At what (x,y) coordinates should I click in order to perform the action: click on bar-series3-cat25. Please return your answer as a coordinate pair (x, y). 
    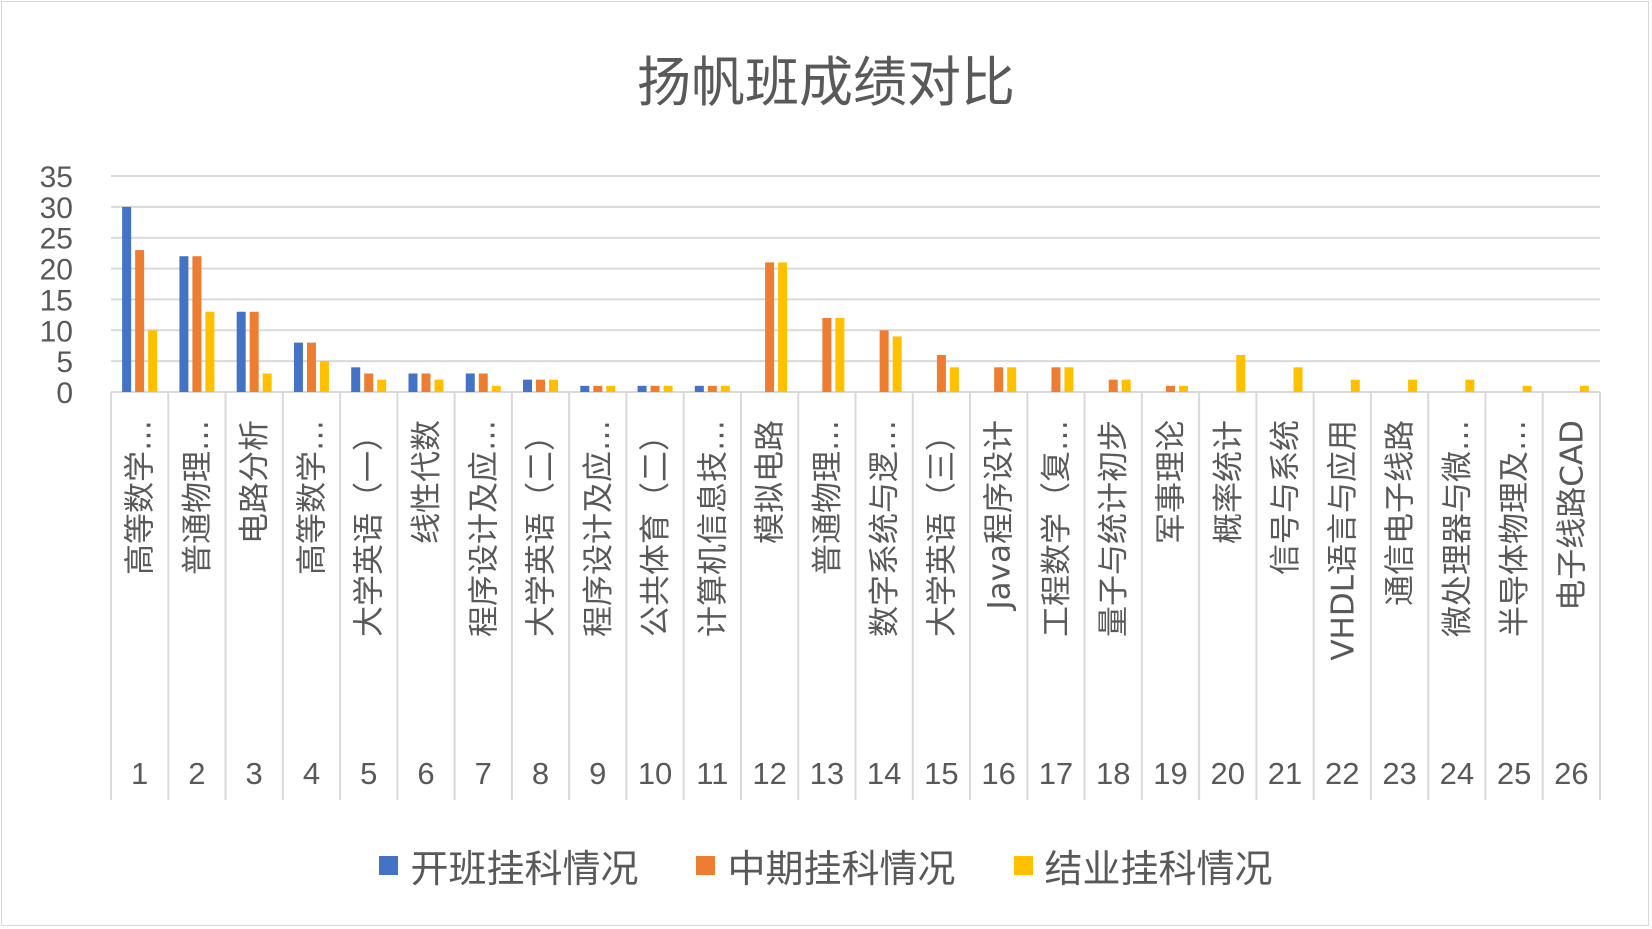
    Looking at the image, I should click on (1527, 388).